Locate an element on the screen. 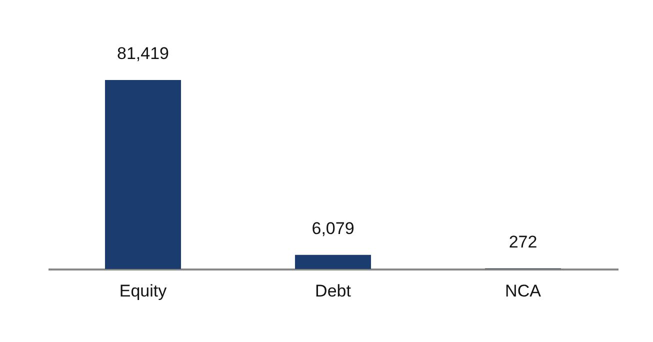 The width and height of the screenshot is (653, 342). data-label: 6,079 is located at coordinates (333, 228).